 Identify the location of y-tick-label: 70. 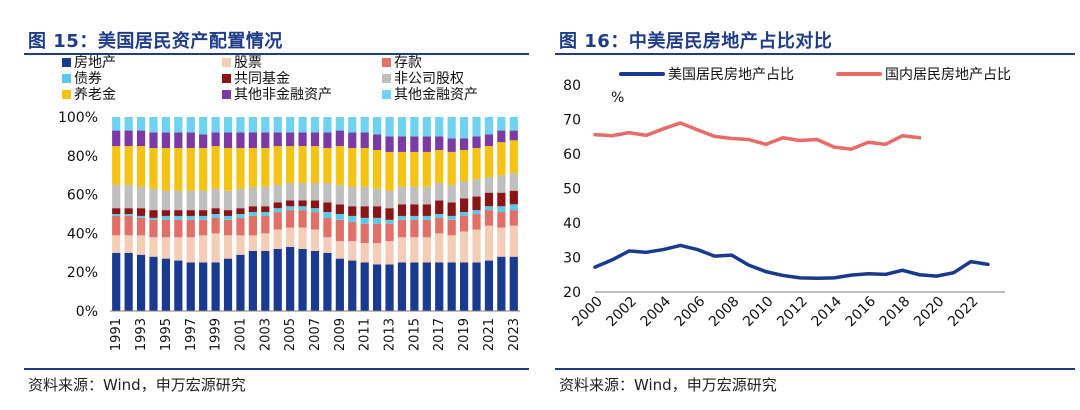
(572, 121).